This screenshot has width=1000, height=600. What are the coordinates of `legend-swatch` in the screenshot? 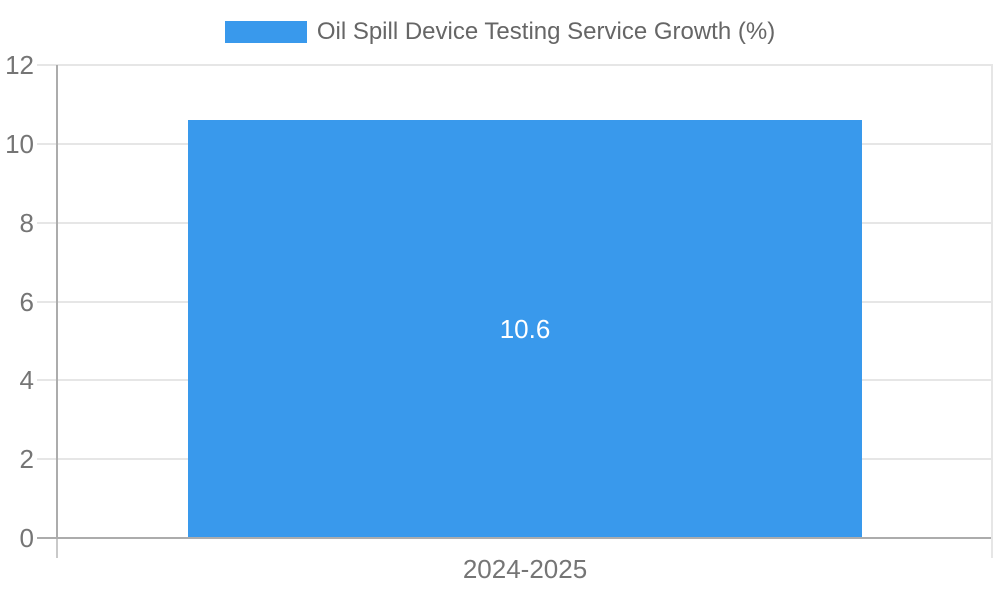 It's located at (265, 32).